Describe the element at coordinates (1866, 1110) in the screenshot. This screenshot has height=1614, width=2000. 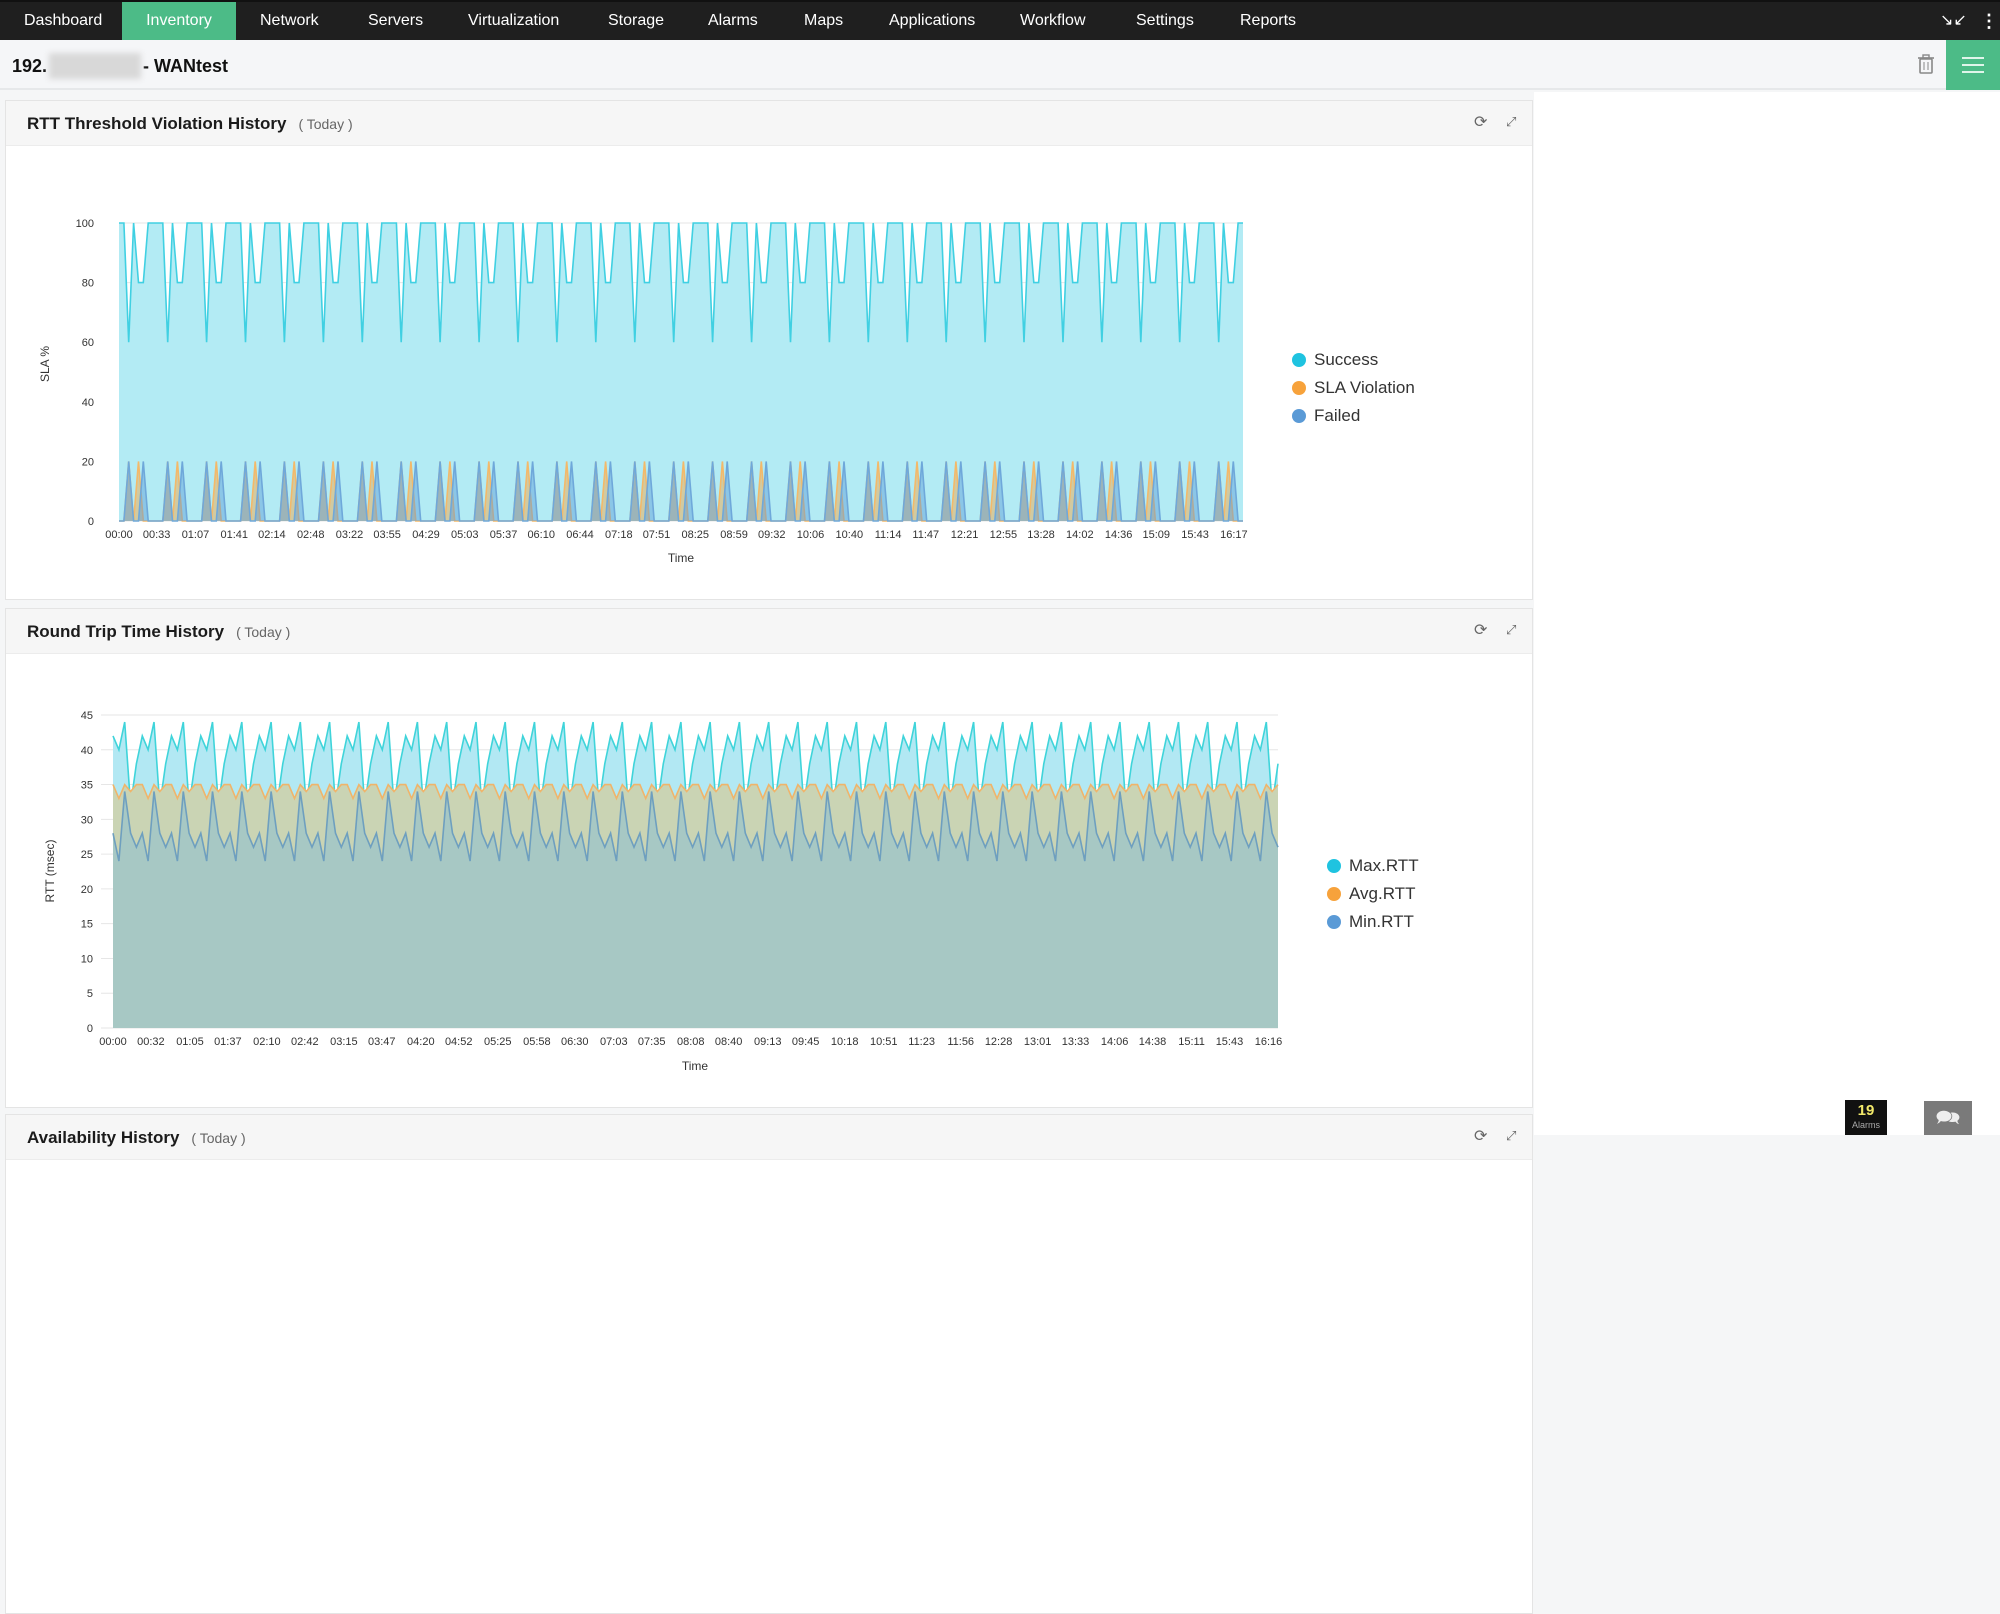
I see `alarm-count: 19` at that location.